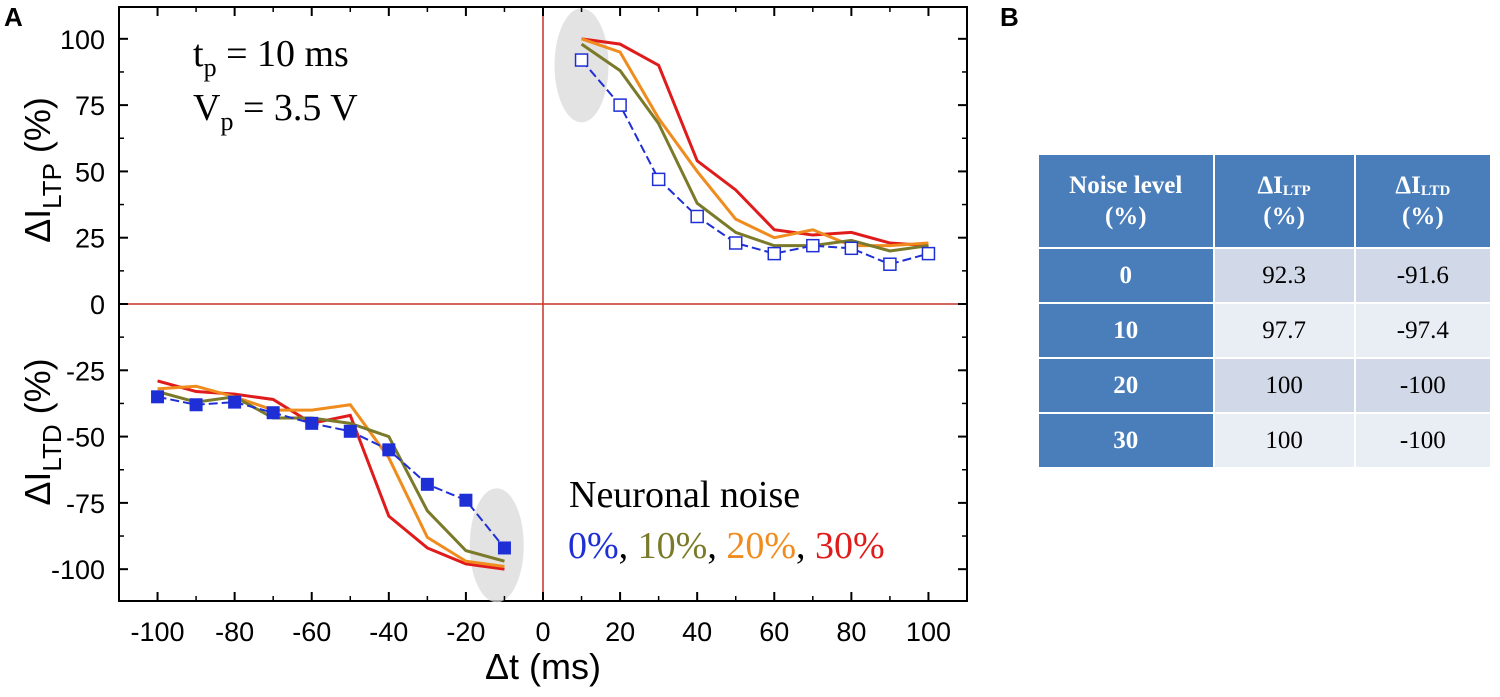 The image size is (1500, 697). Describe the element at coordinates (1265, 201) in the screenshot. I see `table-header-row: Noise level (%) ΔILTP (%) ΔILTD (%)` at that location.